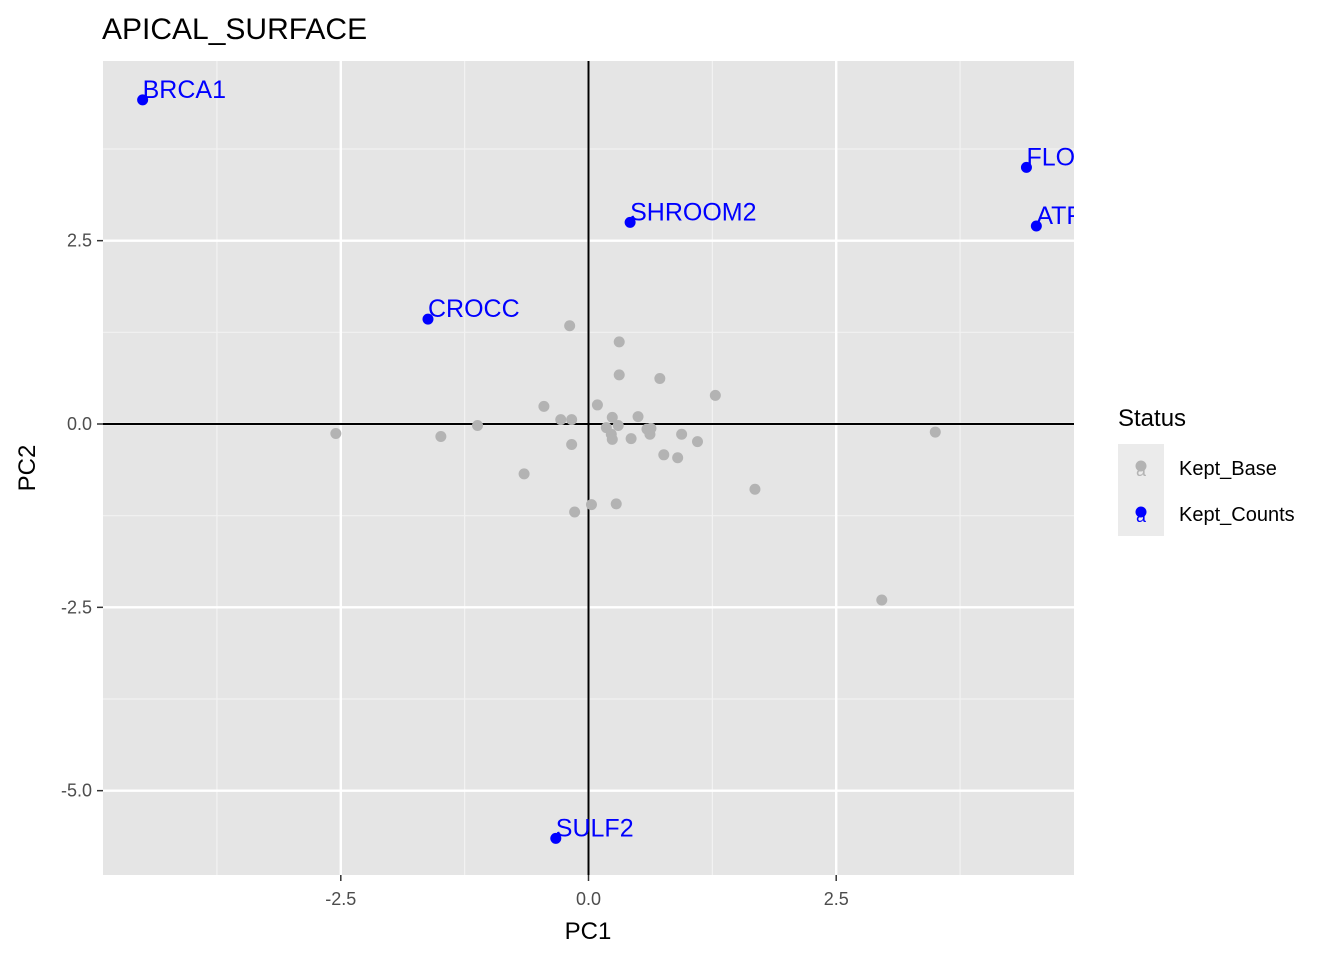 This screenshot has width=1344, height=960. I want to click on legend: Status aKept_BaseaKept_Counts, so click(1206, 470).